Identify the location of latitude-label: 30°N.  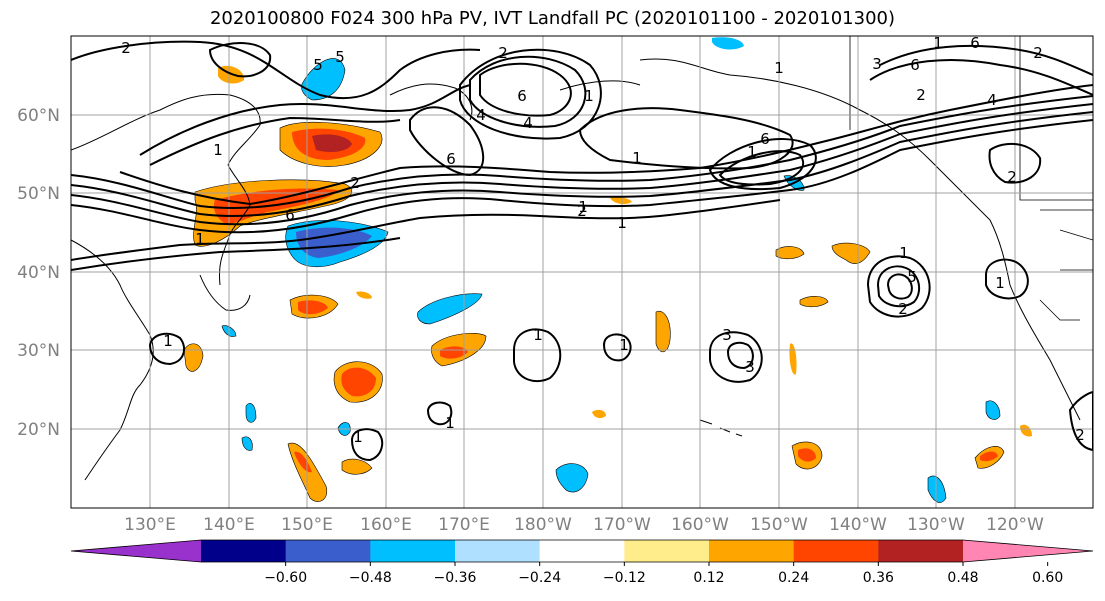
(38, 351).